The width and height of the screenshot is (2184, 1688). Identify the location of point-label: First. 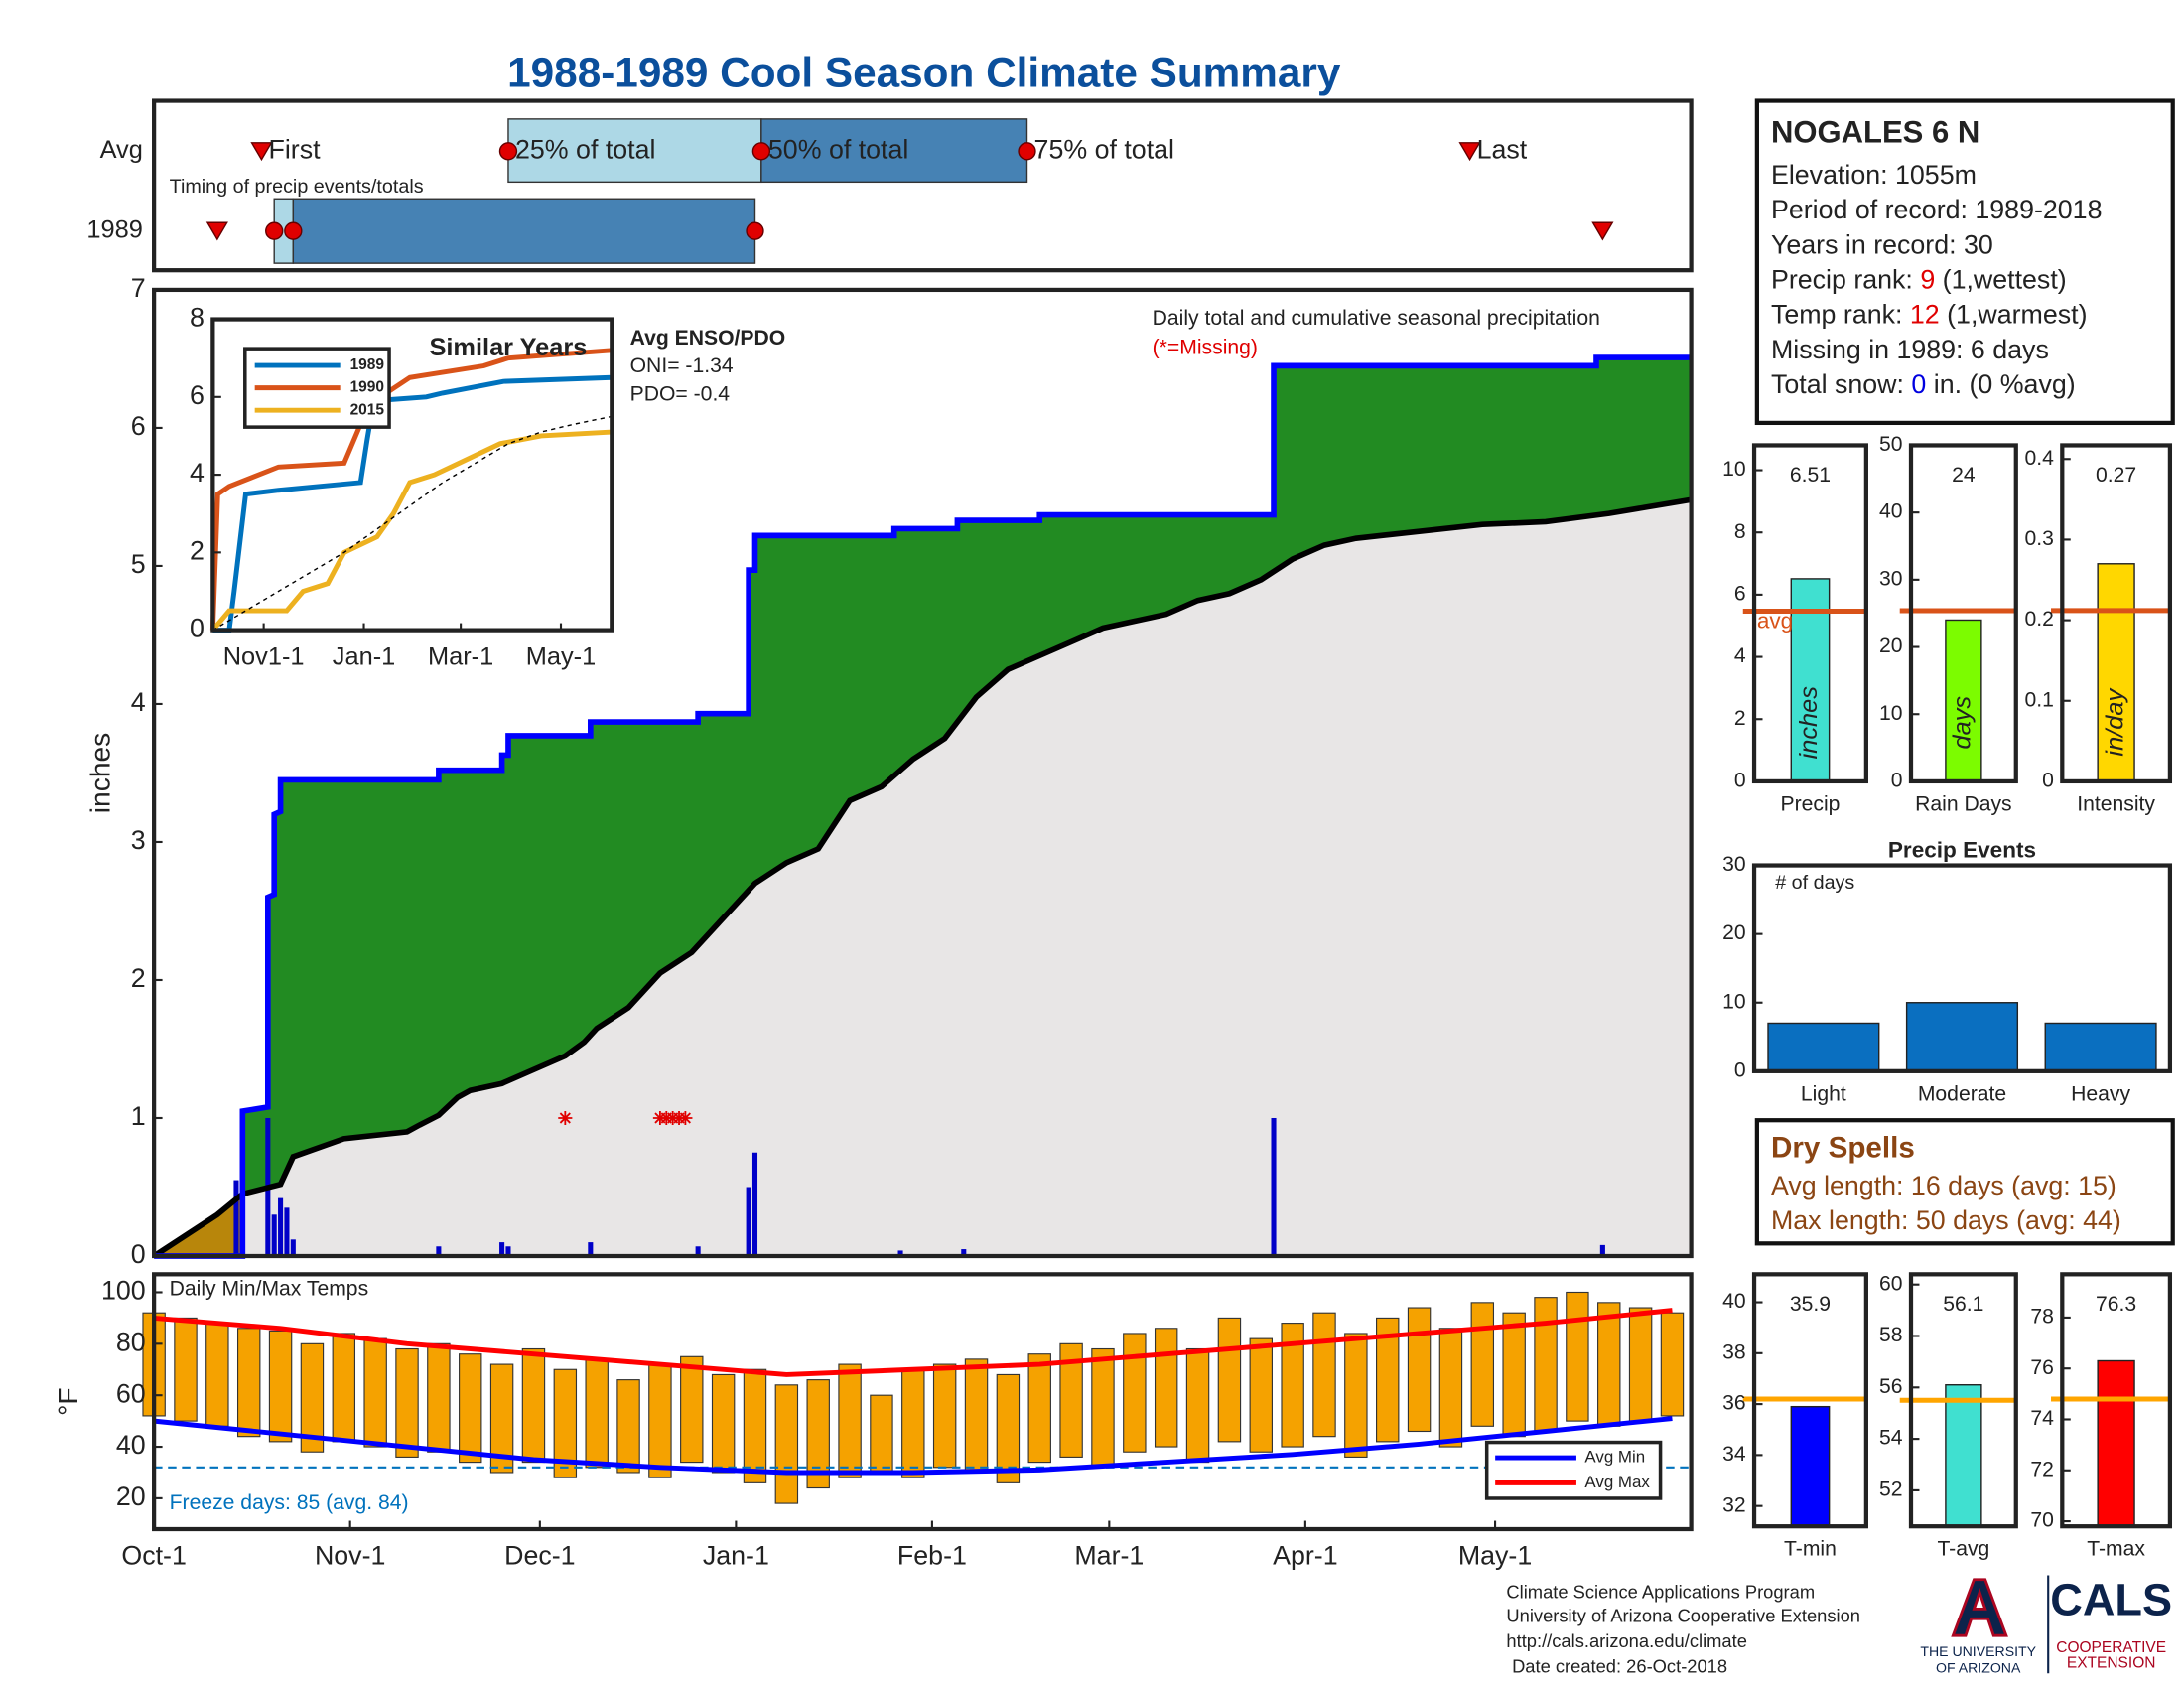
(295, 149).